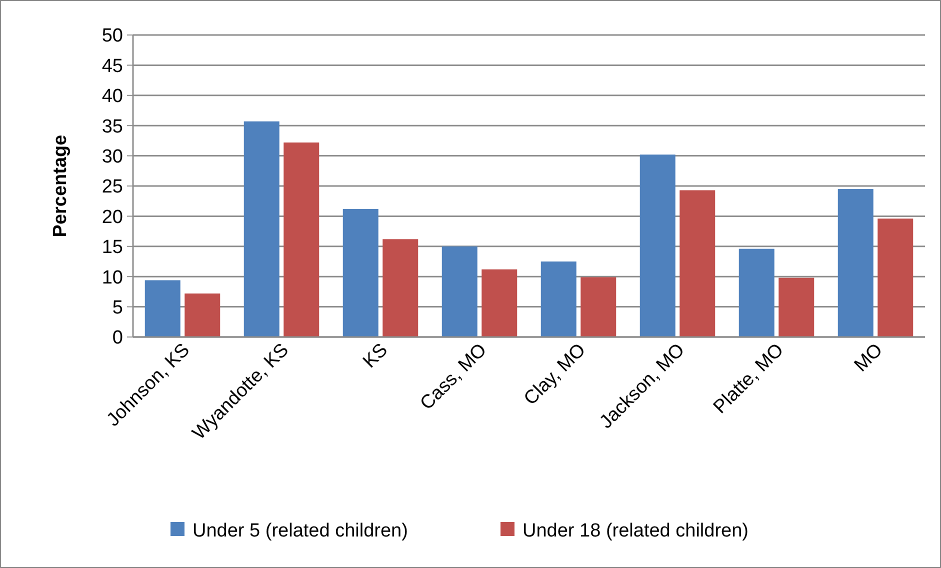 The height and width of the screenshot is (568, 941). What do you see at coordinates (112, 277) in the screenshot?
I see `y-tick-label: 10` at bounding box center [112, 277].